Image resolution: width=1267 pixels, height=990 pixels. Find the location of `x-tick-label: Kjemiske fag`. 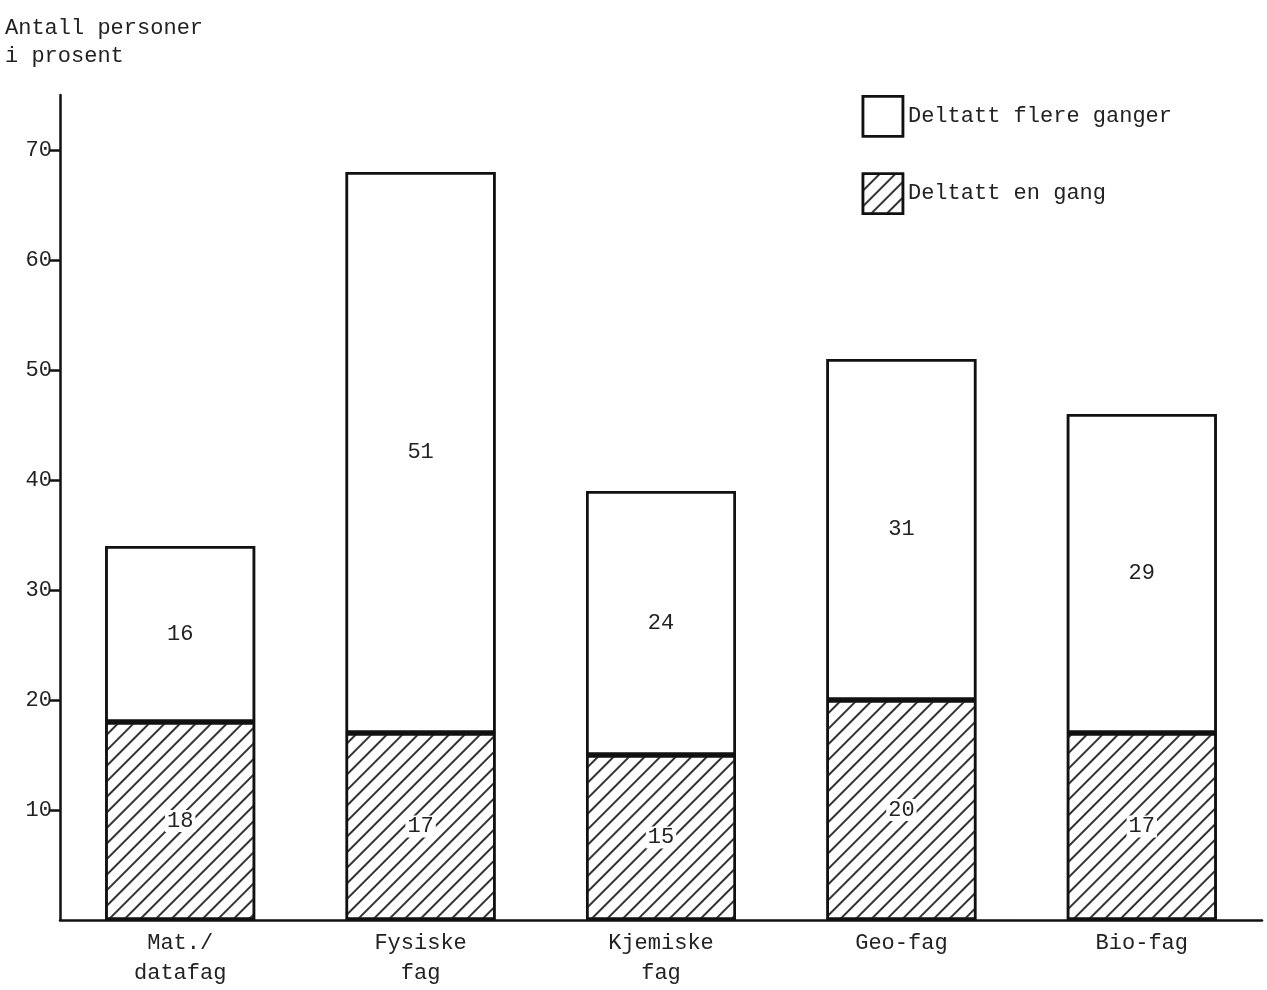

x-tick-label: Kjemiske fag is located at coordinates (661, 958).